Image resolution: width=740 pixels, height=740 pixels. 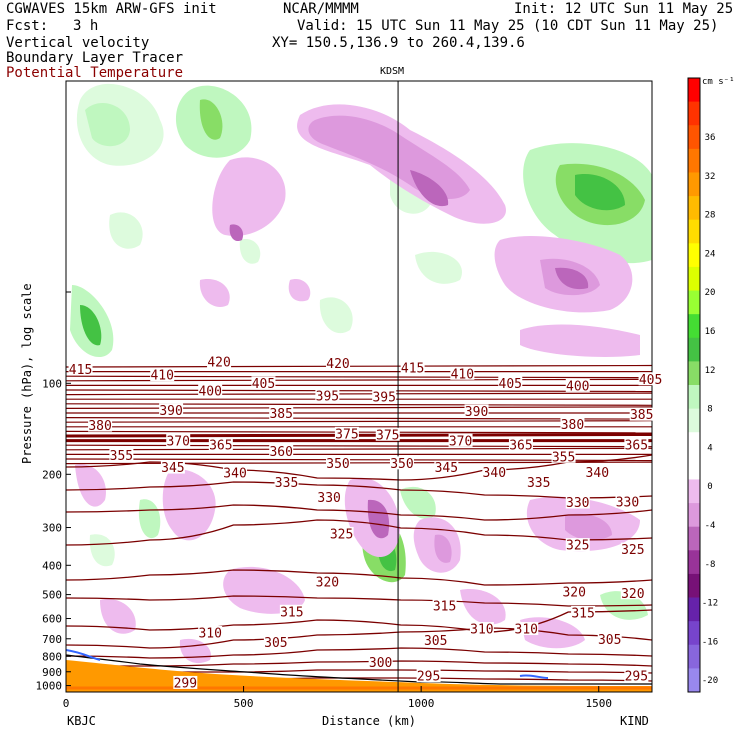 What do you see at coordinates (710, 604) in the screenshot?
I see `colorbar-label: -12` at bounding box center [710, 604].